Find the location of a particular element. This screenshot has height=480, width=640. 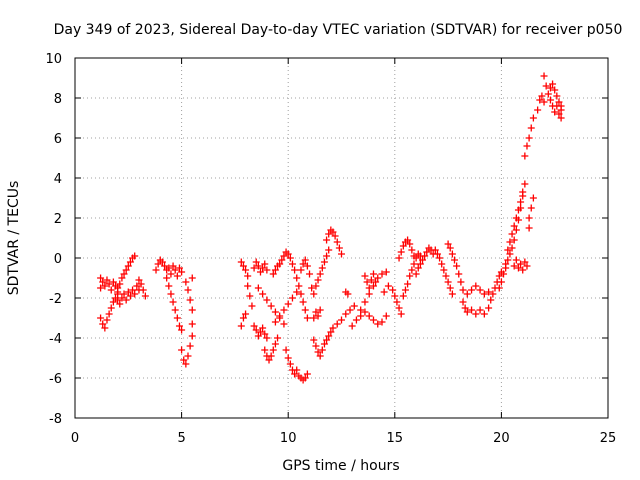

y-tick-label: 6 is located at coordinates (58, 139).